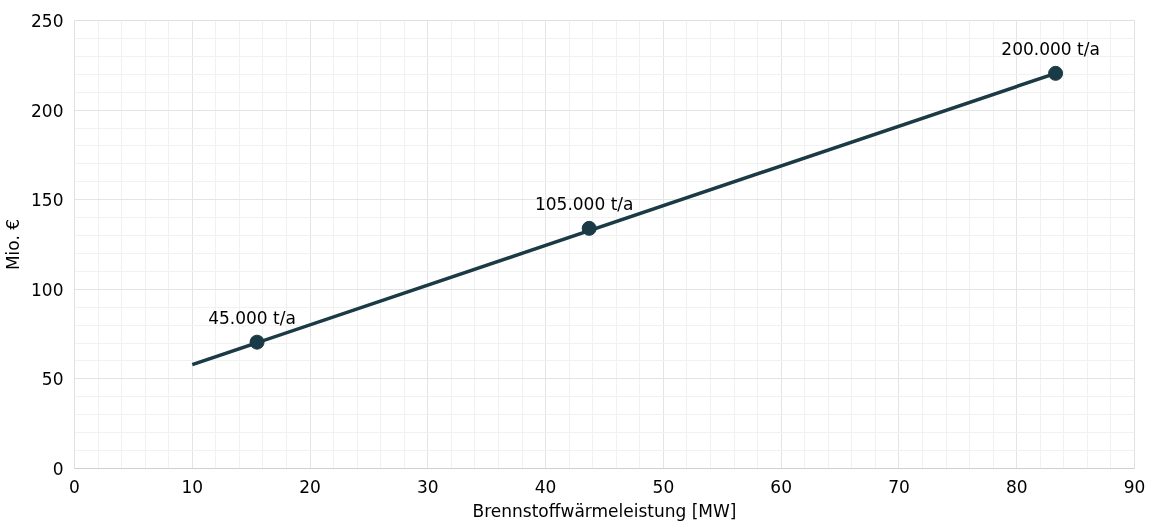 The image size is (1153, 532). Describe the element at coordinates (899, 486) in the screenshot. I see `x-tick-label: 70` at that location.